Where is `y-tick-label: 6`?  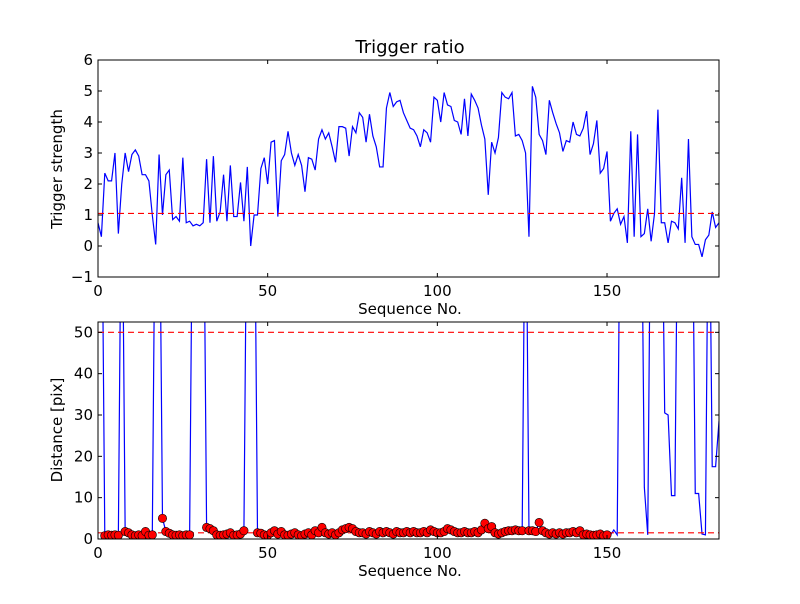
y-tick-label: 6 is located at coordinates (88, 60).